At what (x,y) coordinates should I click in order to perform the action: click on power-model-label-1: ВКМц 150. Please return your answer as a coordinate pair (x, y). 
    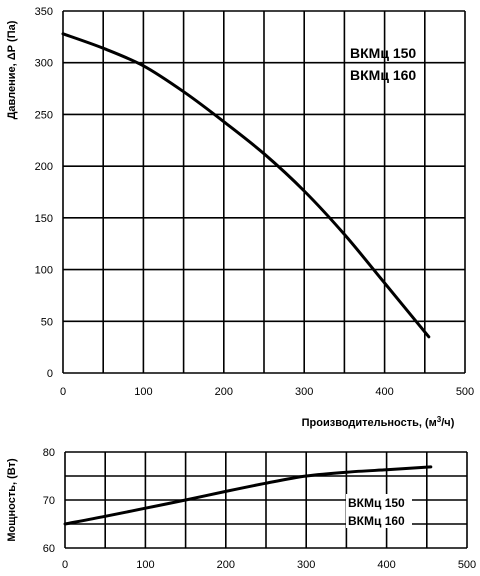
    Looking at the image, I should click on (376, 503).